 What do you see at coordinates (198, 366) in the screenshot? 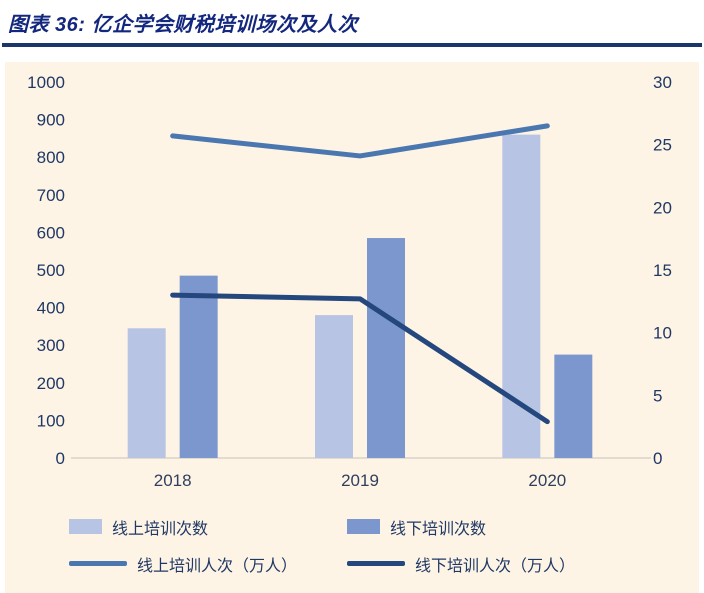
I see `bar-series1-2018` at bounding box center [198, 366].